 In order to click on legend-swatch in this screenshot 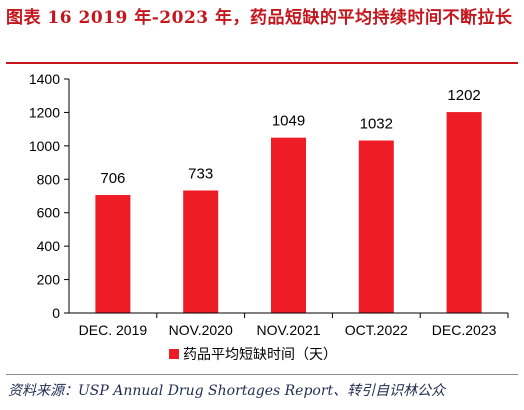, I will do `click(174, 354)`.